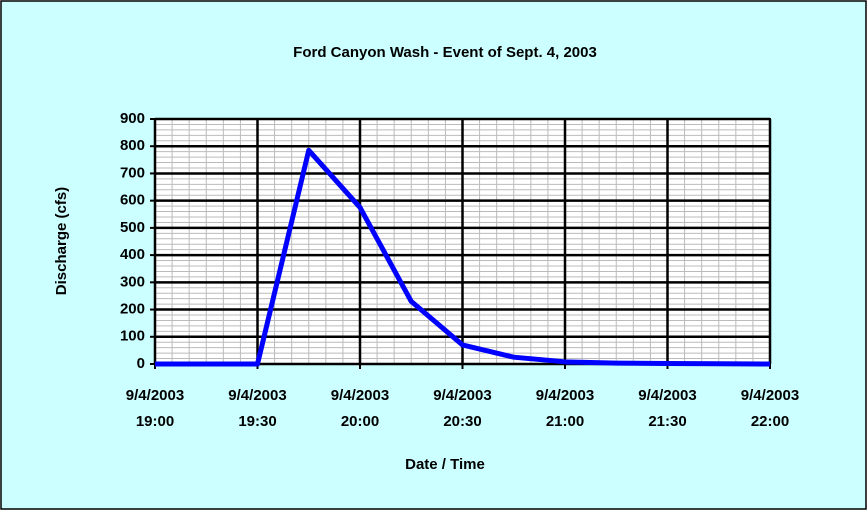 This screenshot has height=510, width=867. Describe the element at coordinates (565, 408) in the screenshot. I see `x-tick-label: 9/4/2003 21:00` at that location.